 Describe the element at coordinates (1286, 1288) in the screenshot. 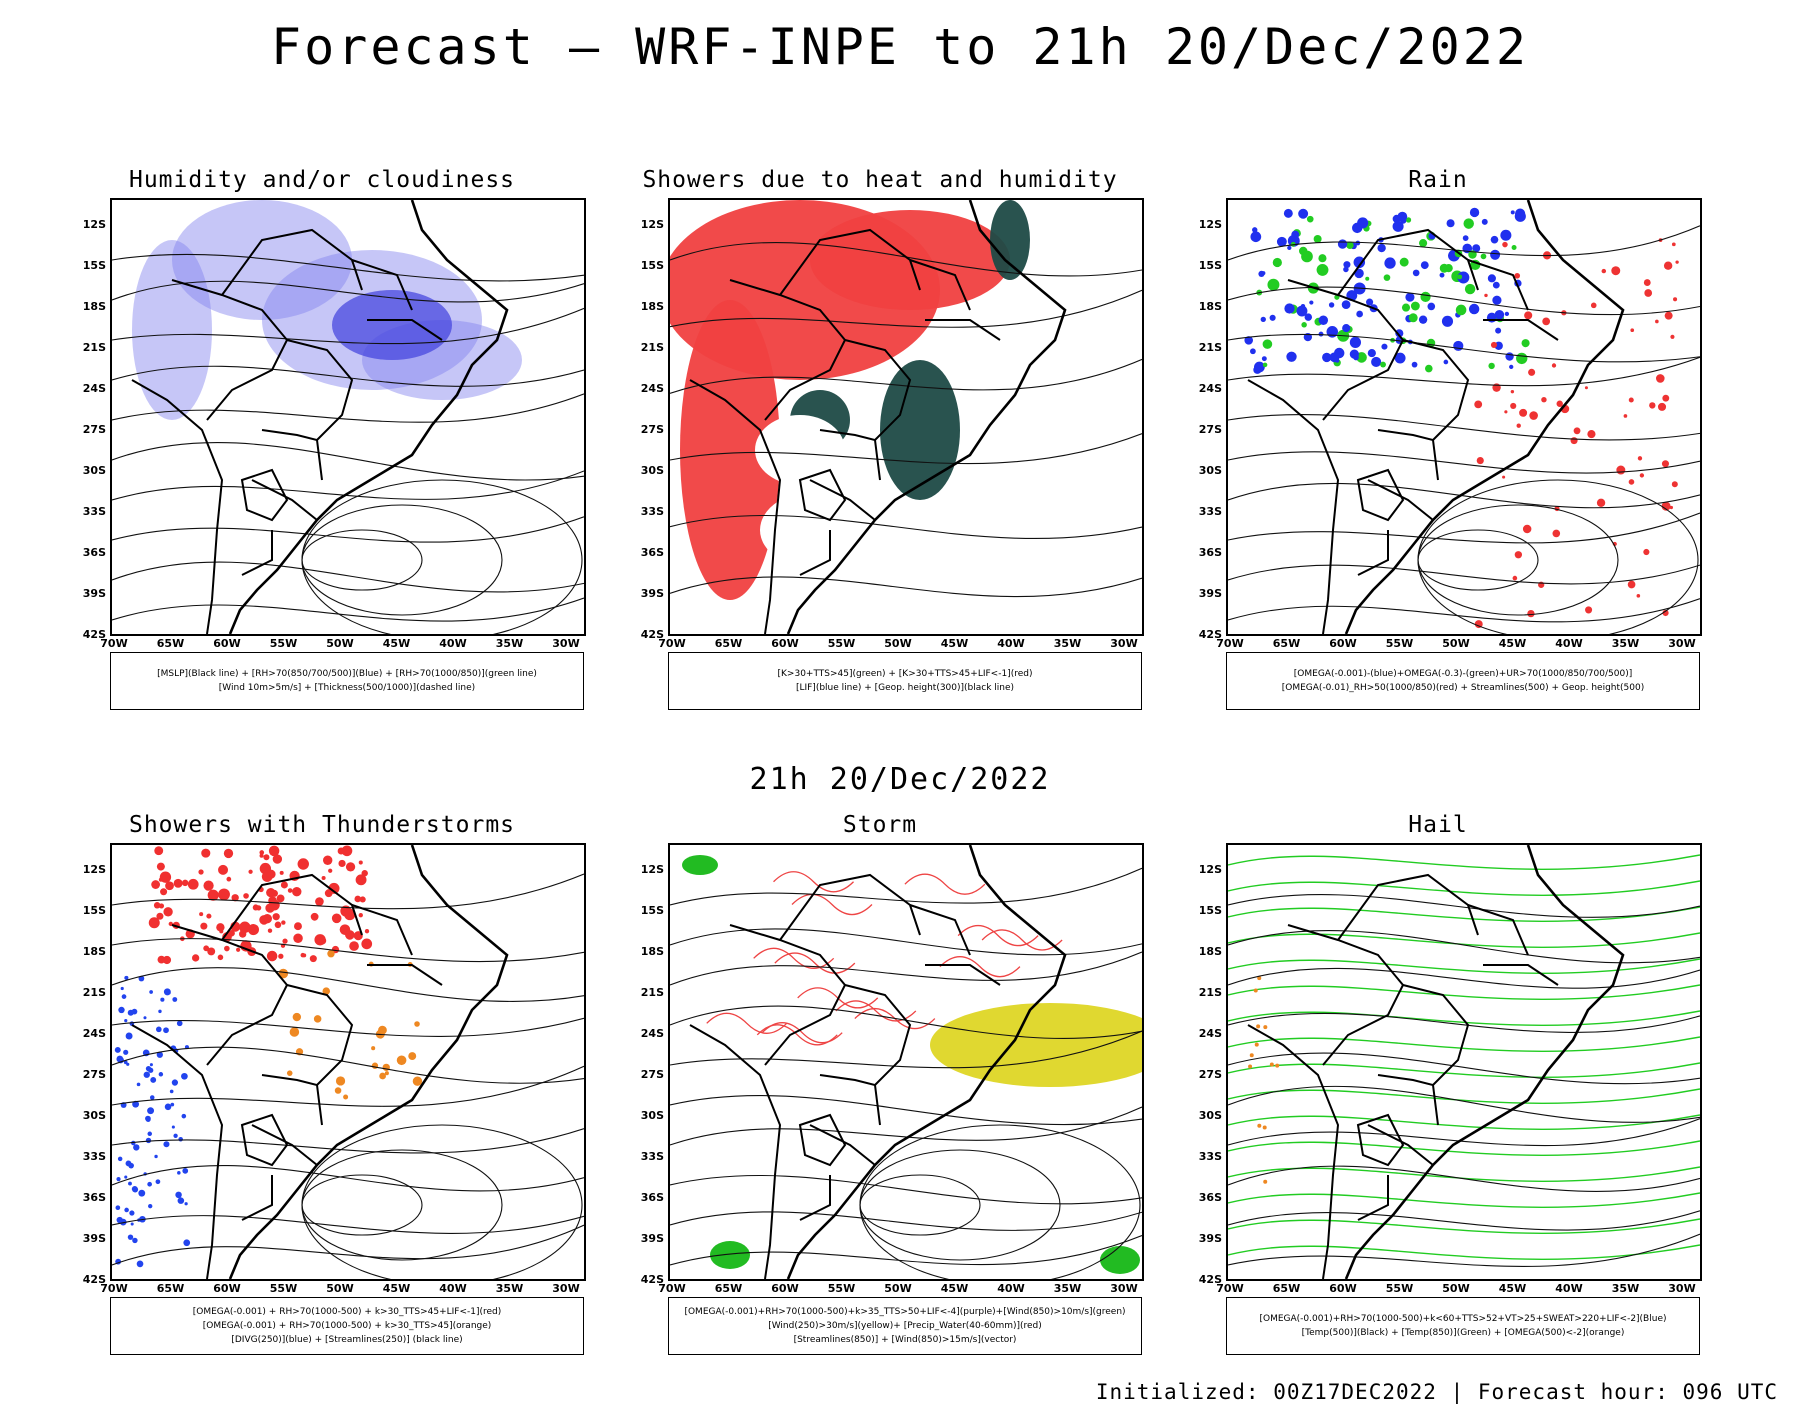

I see `lon-tick-label: 65W` at that location.